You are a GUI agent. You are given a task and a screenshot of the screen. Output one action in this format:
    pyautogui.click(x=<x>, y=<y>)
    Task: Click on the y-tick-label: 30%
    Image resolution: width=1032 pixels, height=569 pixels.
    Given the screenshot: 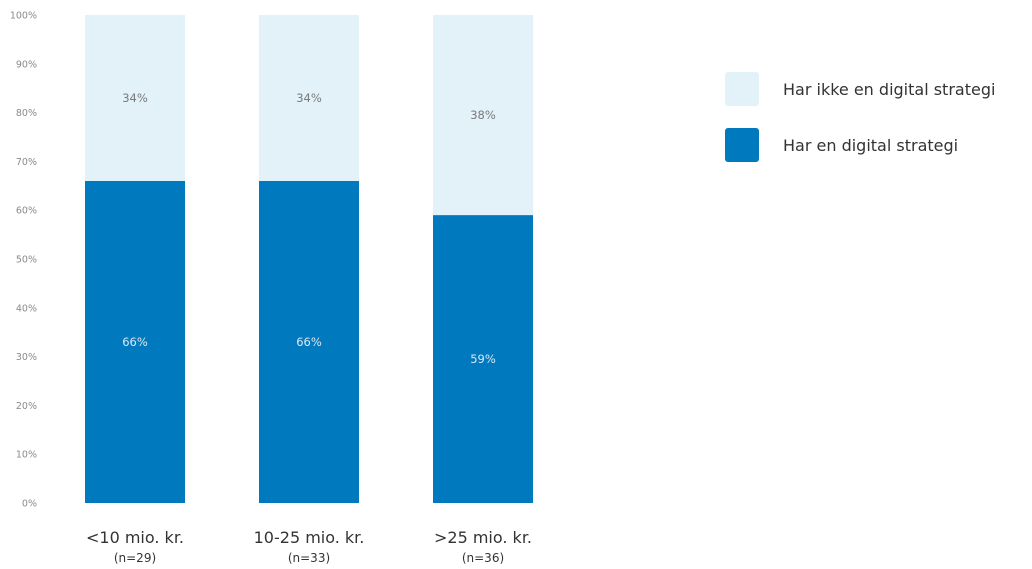 What is the action you would take?
    pyautogui.click(x=26, y=357)
    